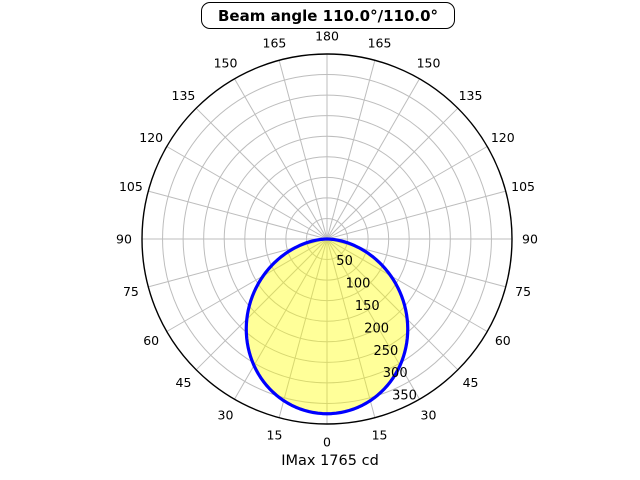  I want to click on radial-tick-label: 250, so click(385, 351).